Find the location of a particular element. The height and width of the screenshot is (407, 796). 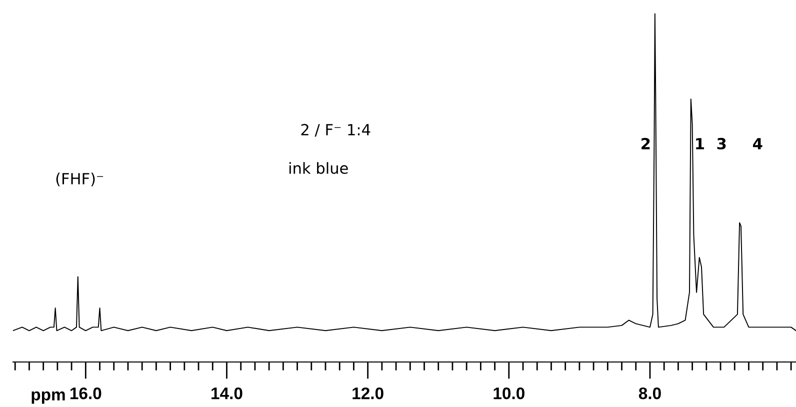

x-tick-label: 16.0 is located at coordinates (86, 393).